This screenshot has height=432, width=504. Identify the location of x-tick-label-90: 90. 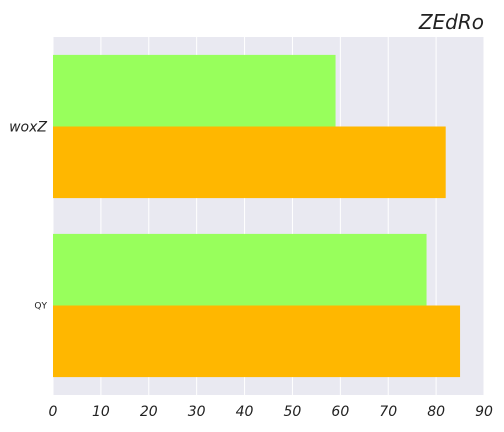
(484, 412).